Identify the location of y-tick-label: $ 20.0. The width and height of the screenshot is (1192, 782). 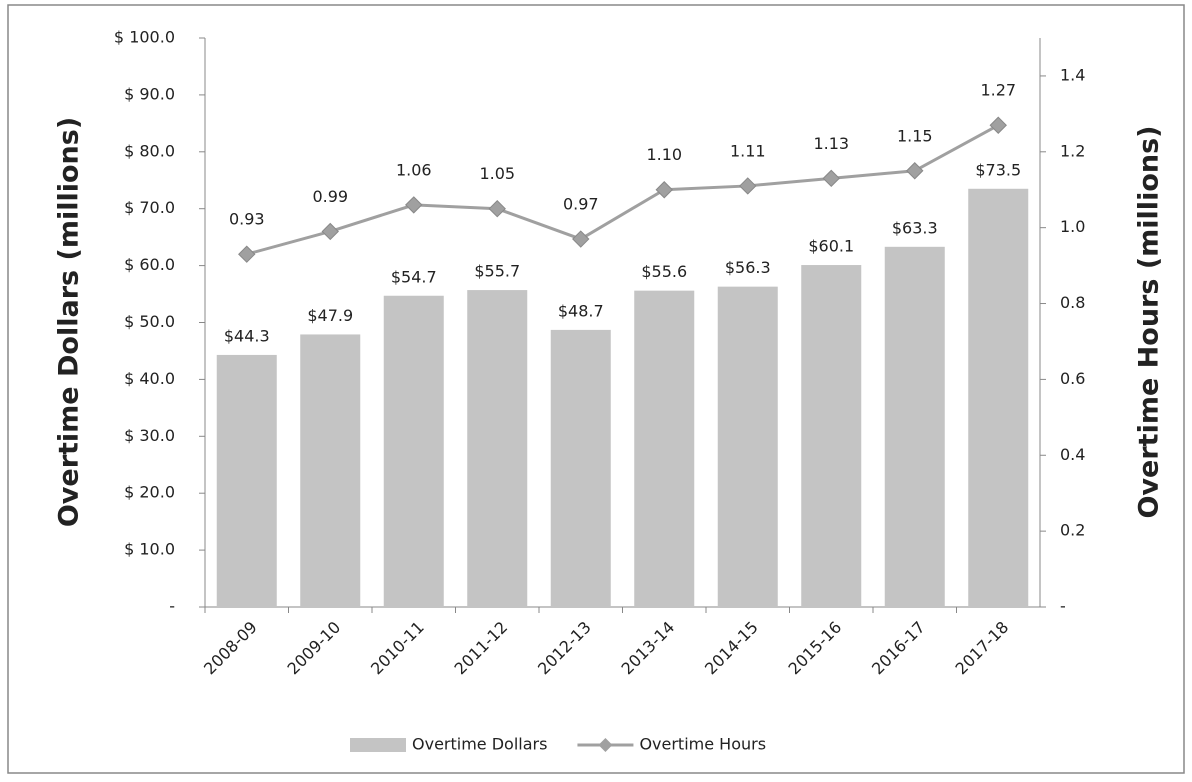
(149, 492).